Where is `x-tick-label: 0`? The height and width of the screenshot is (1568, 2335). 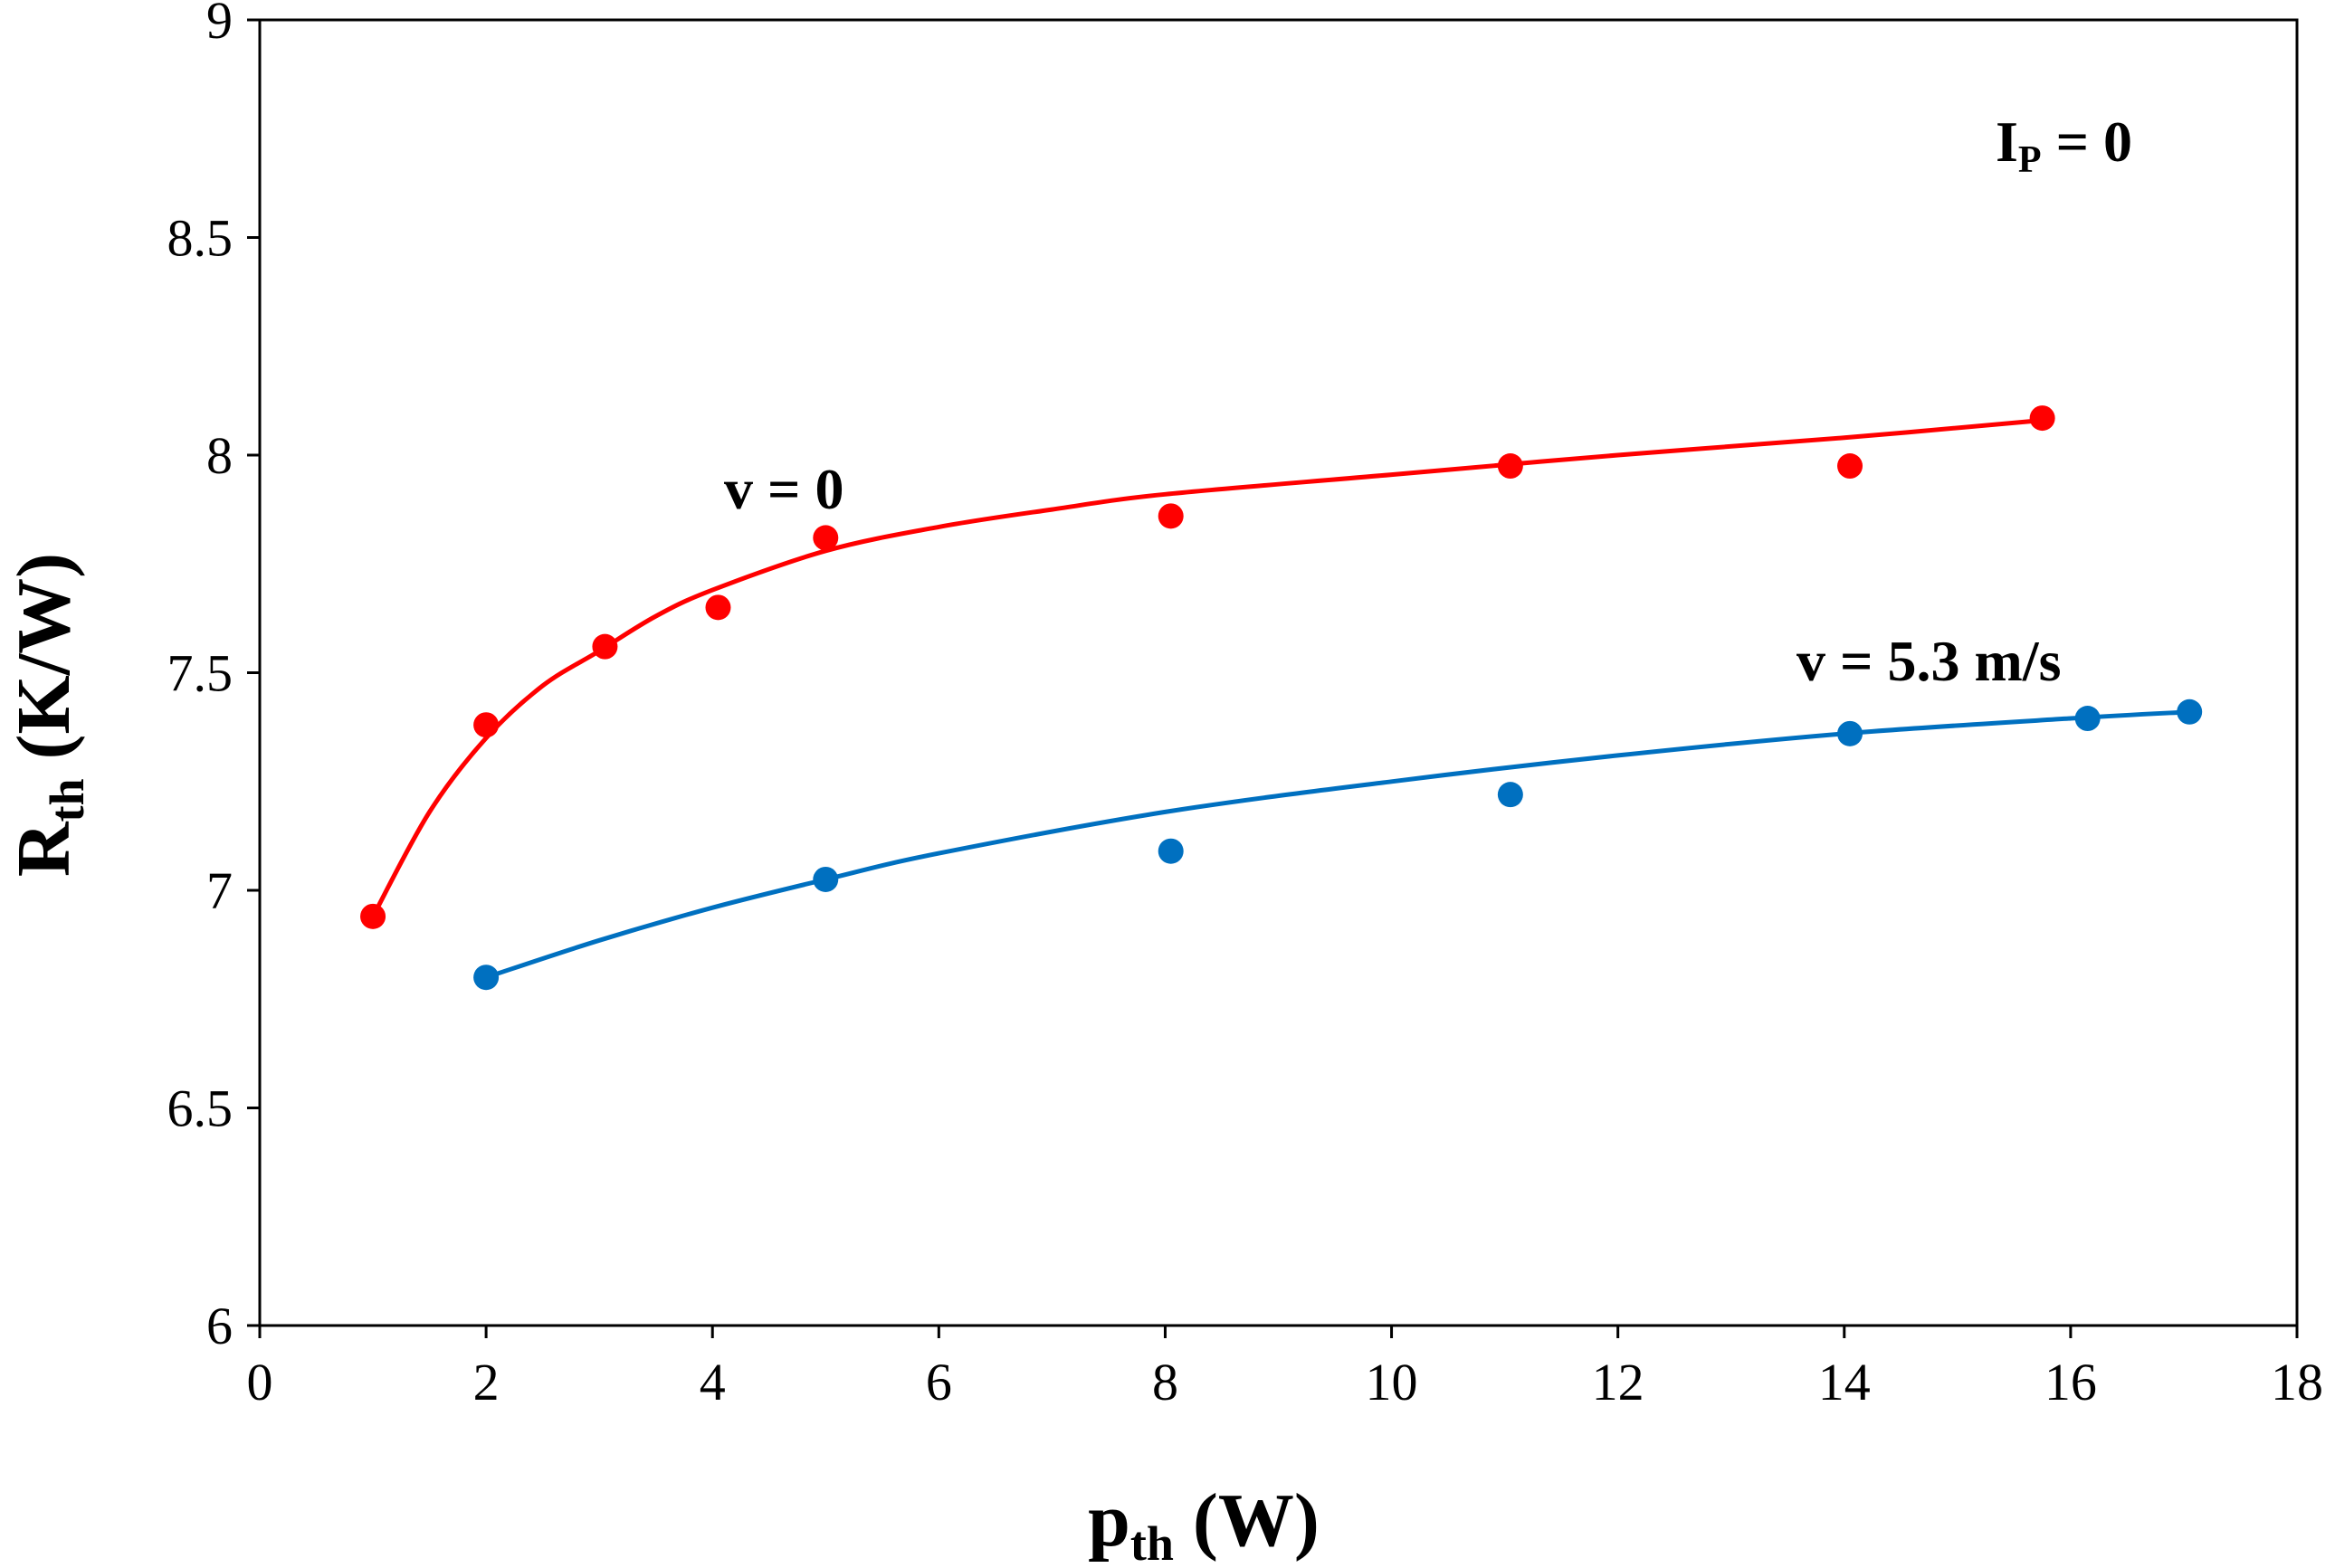
x-tick-label: 0 is located at coordinates (260, 1382).